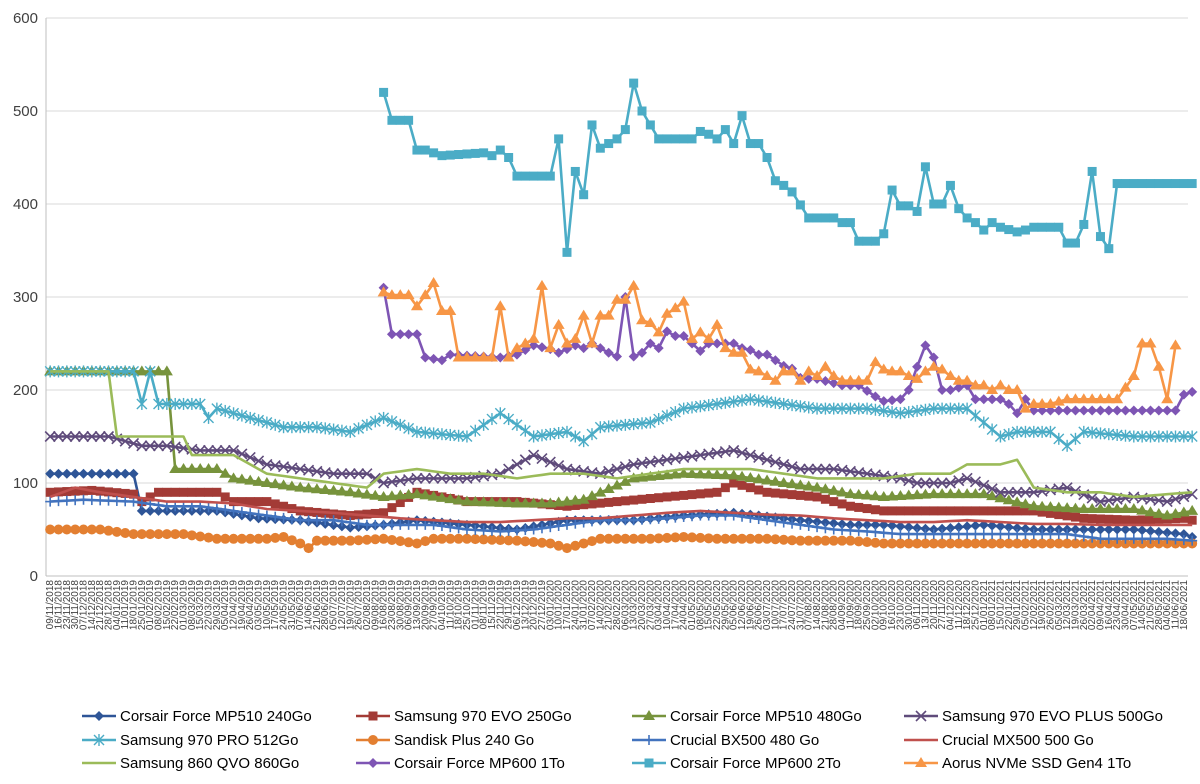 The height and width of the screenshot is (784, 1200). I want to click on x-tick-label: 10/01/2020, so click(559, 605).